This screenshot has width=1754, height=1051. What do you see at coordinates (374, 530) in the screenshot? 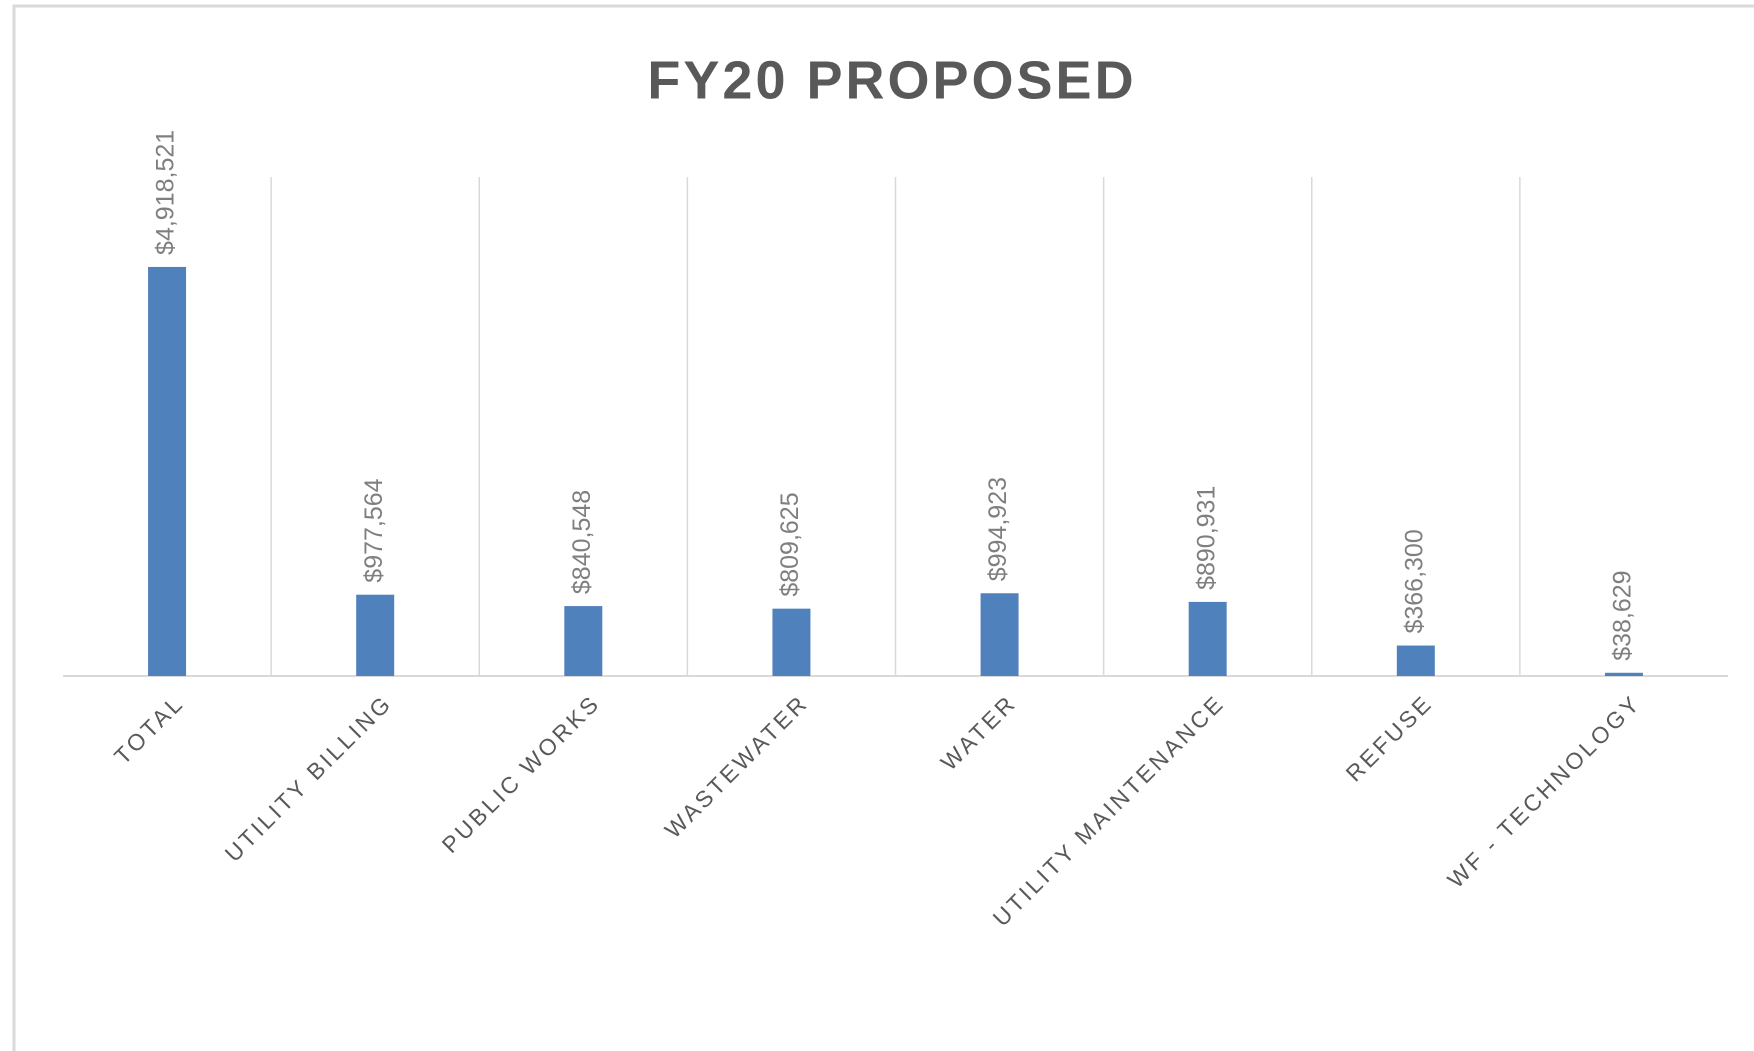
I see `value-label: $977,564` at bounding box center [374, 530].